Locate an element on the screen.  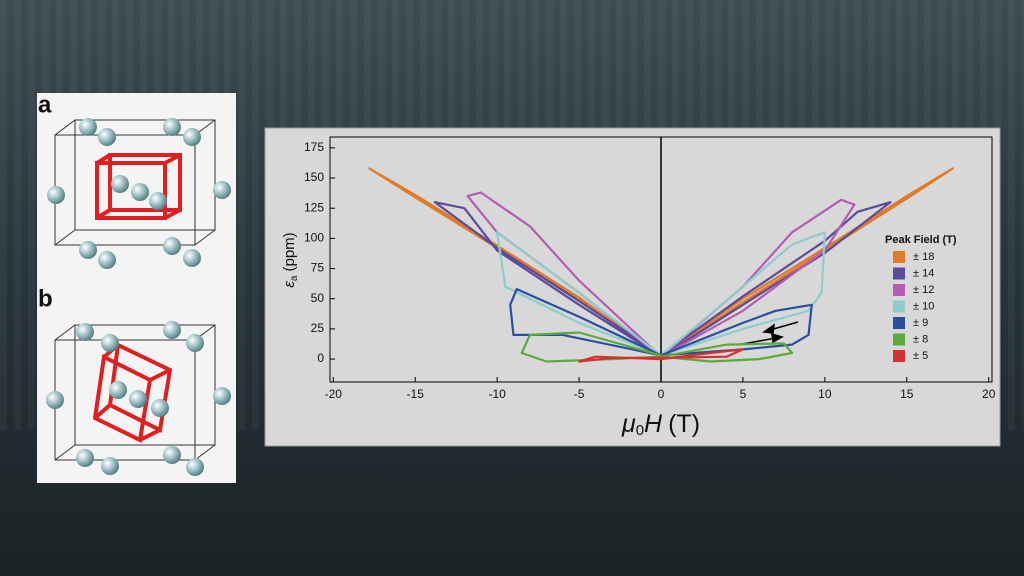
legend-label: ± 18 is located at coordinates (923, 257).